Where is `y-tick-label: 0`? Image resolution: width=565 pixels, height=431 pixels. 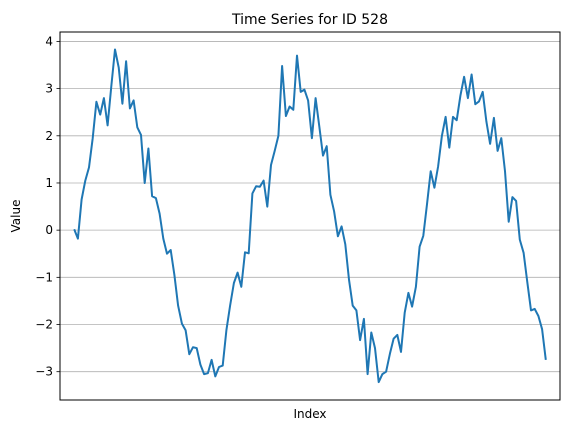
y-tick-label: 0 is located at coordinates (49, 230).